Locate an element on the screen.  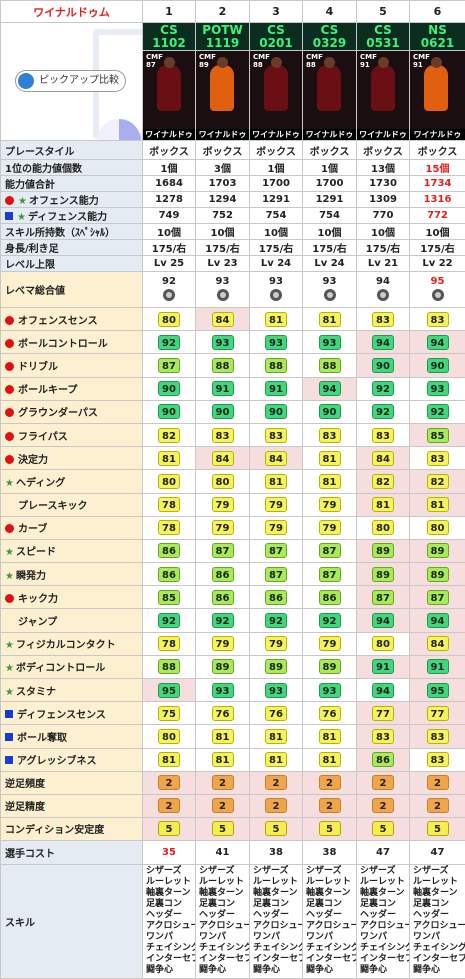
info-value: 175/右 is located at coordinates (169, 248).